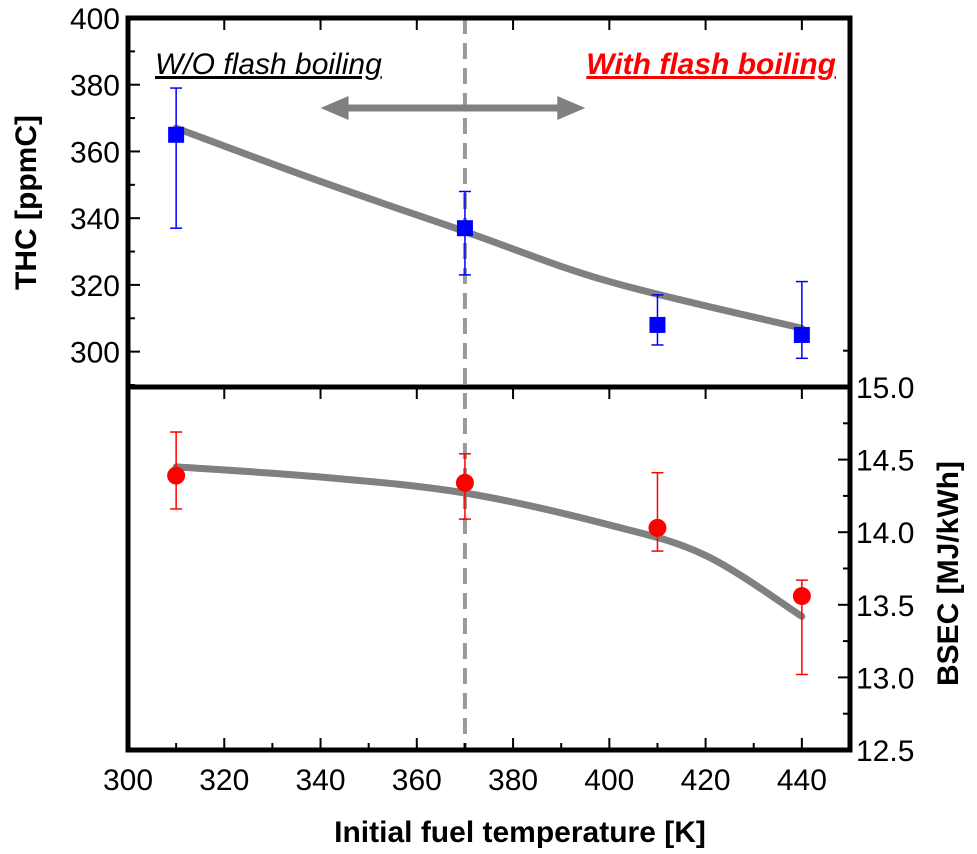 This screenshot has height=854, width=977. What do you see at coordinates (128, 780) in the screenshot?
I see `x-tick-label-0: 300` at bounding box center [128, 780].